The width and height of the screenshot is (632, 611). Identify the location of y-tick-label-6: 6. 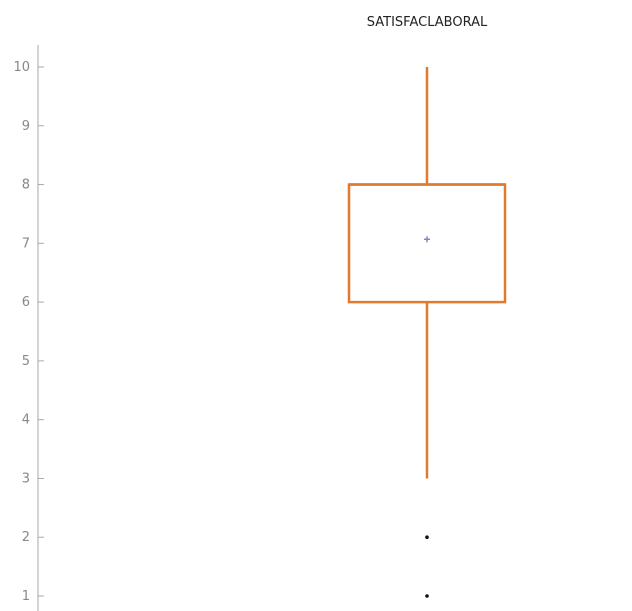
(26, 302).